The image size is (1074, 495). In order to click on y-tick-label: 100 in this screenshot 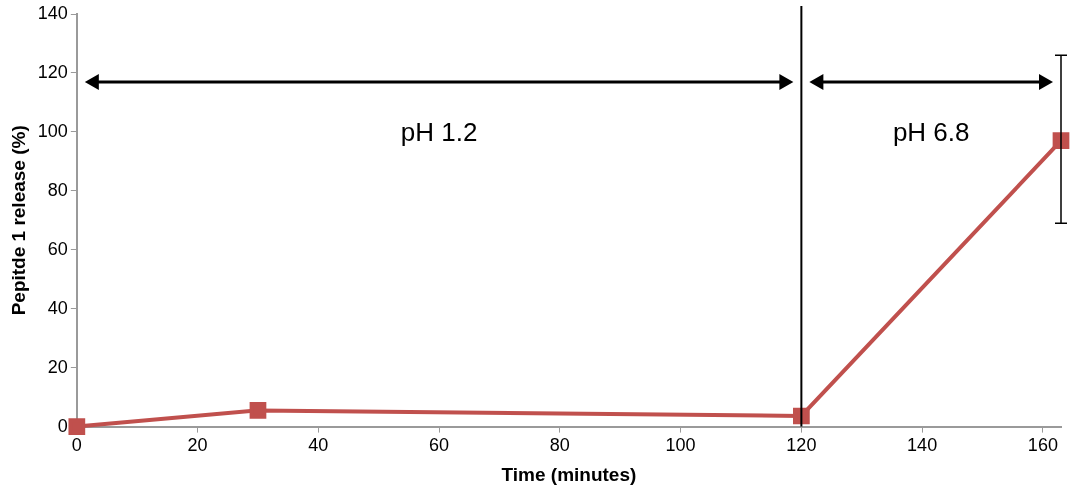, I will do `click(52, 130)`.